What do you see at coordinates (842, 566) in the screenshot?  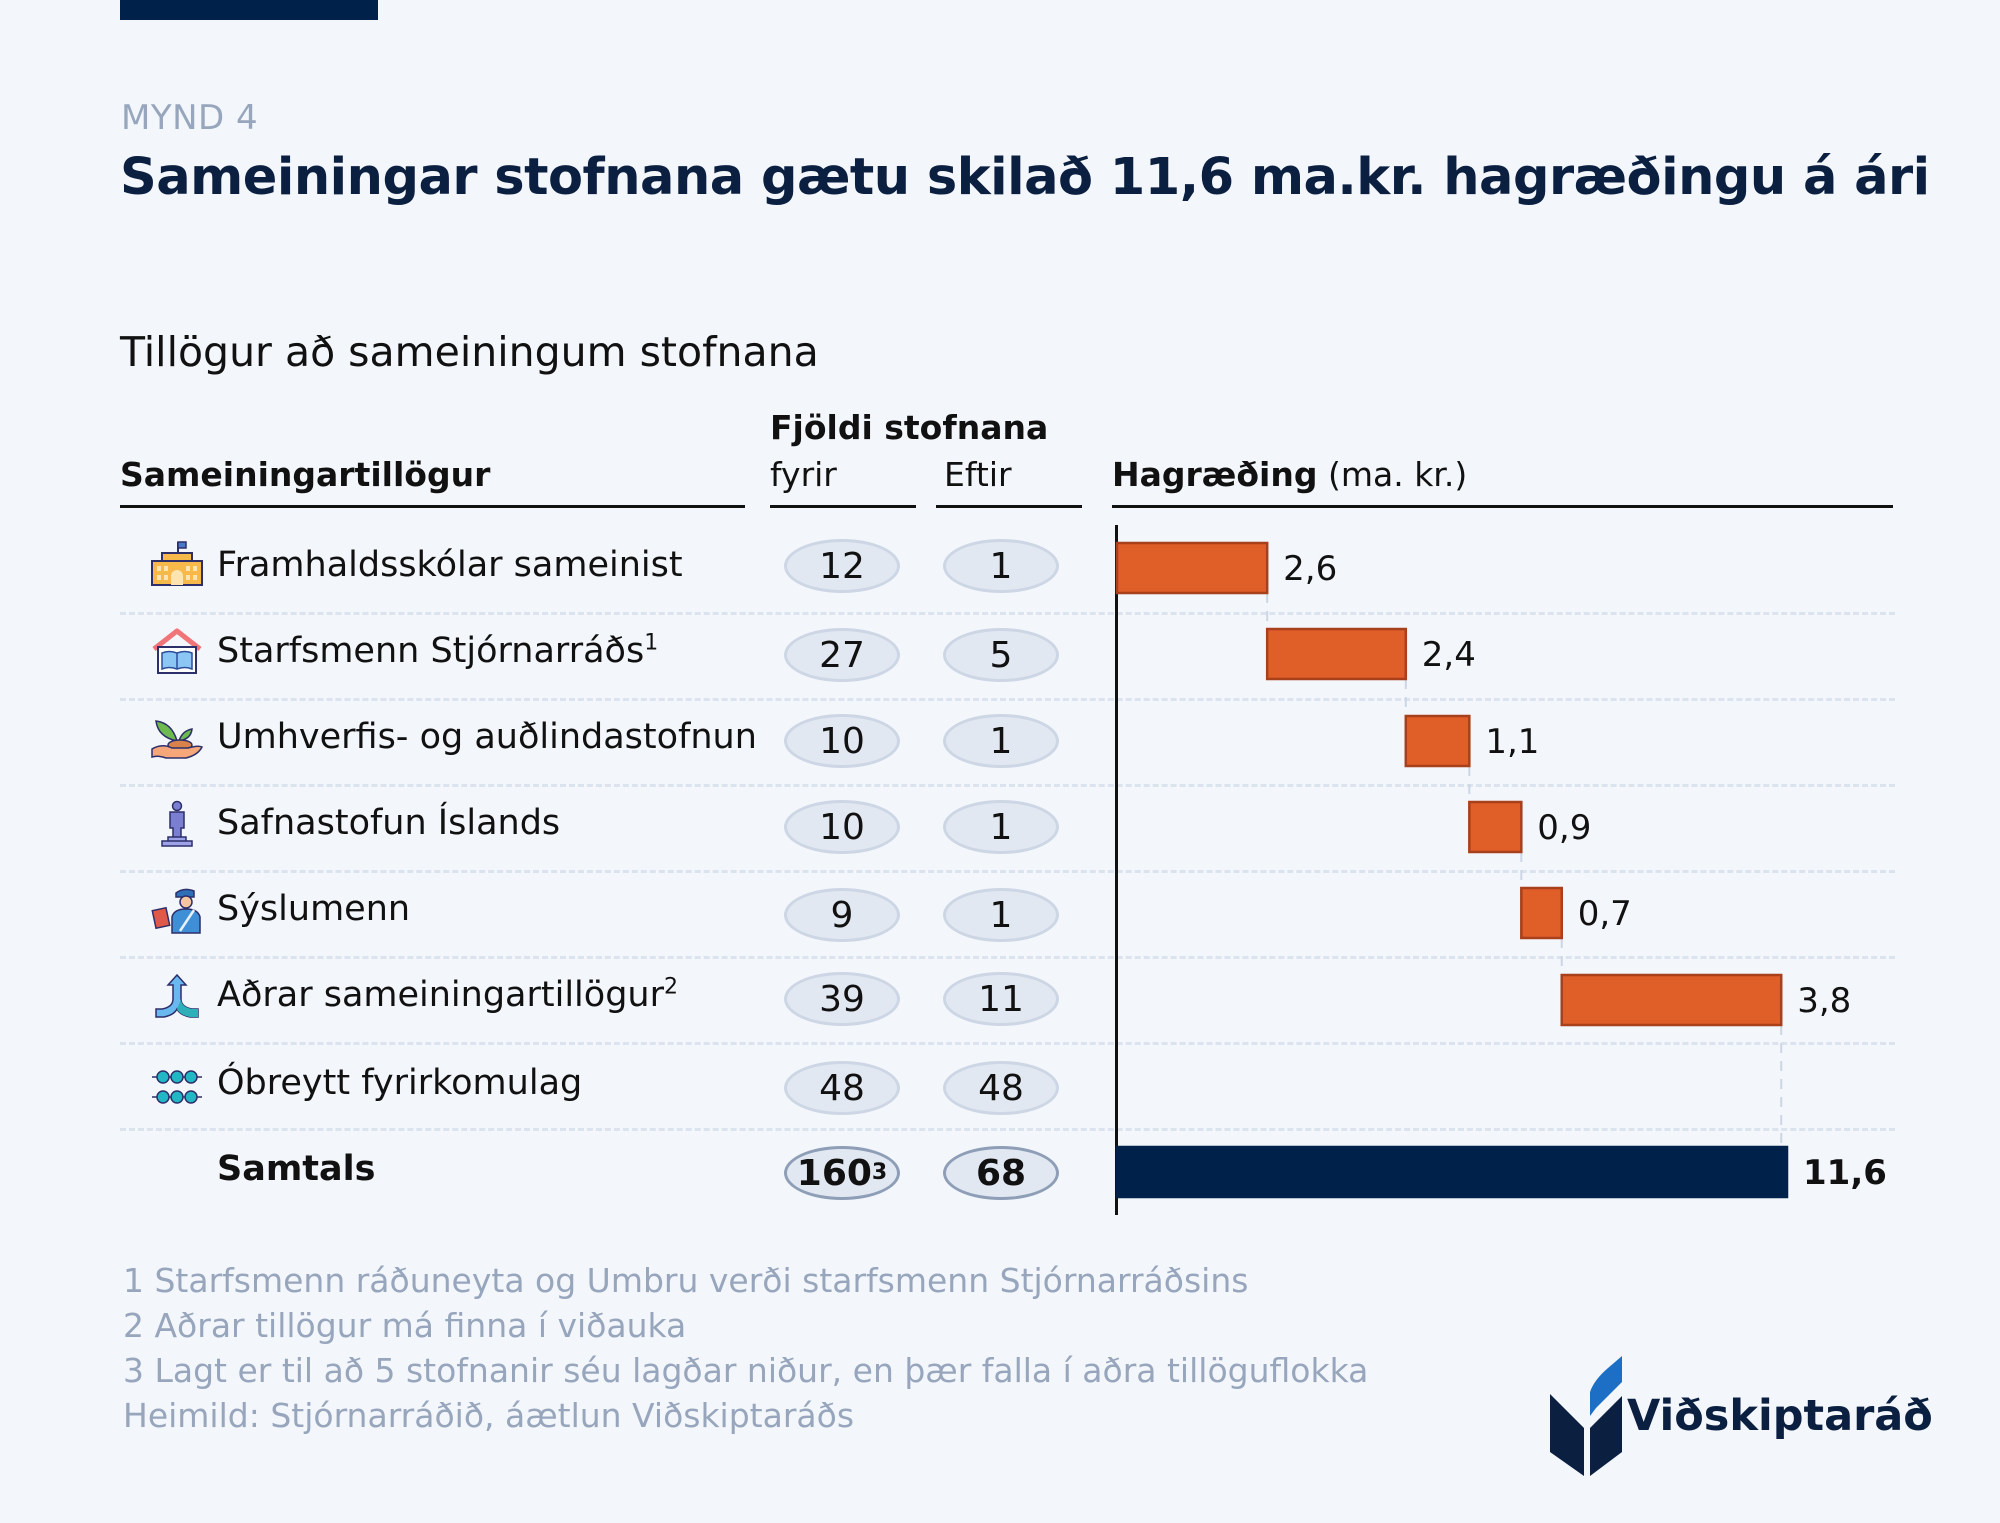 I see `before-count-pill: 12` at bounding box center [842, 566].